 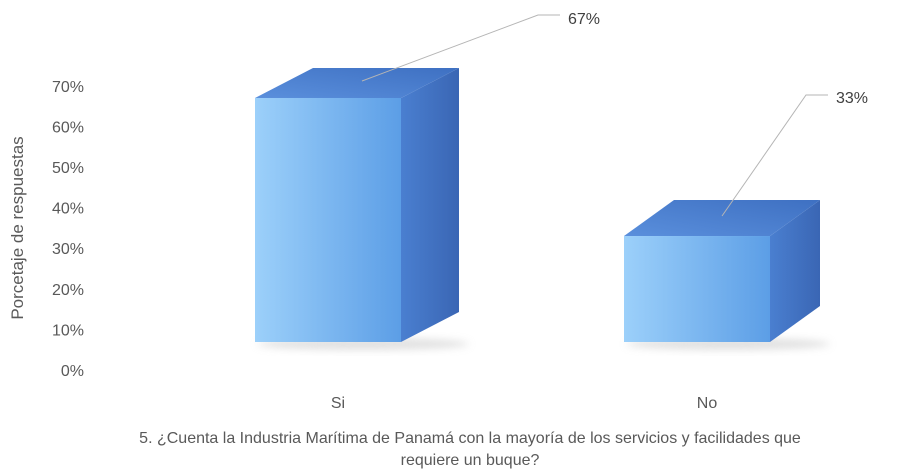 What do you see at coordinates (68, 330) in the screenshot?
I see `y-tick-label: 10%` at bounding box center [68, 330].